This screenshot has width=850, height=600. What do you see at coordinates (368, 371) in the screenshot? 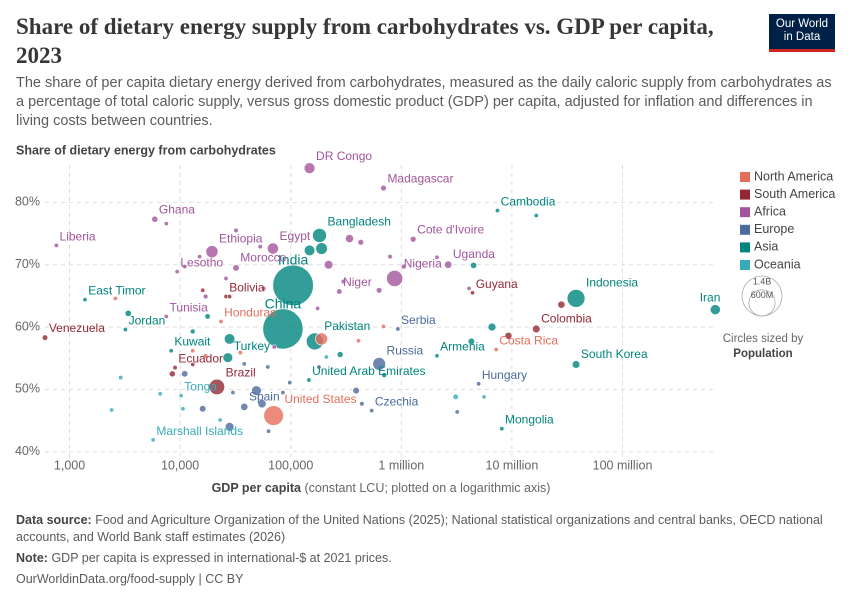
I see `point-label: United Arab Emirates` at bounding box center [368, 371].